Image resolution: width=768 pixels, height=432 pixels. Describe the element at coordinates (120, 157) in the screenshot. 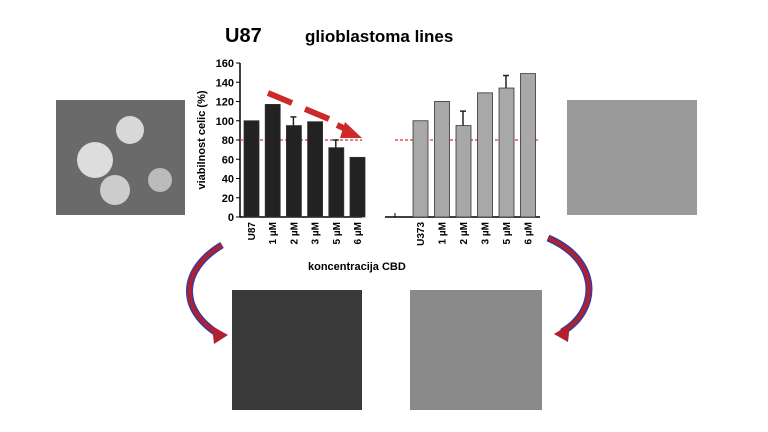

I see `microscopy-image-u87-top` at that location.